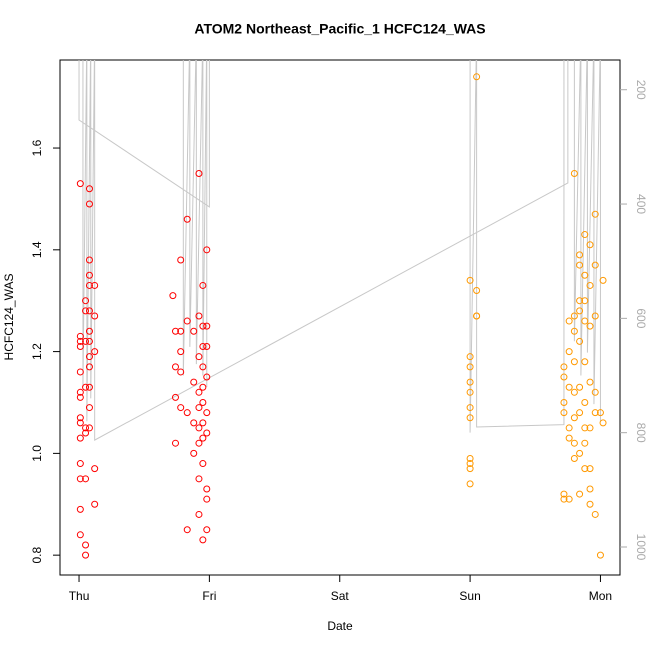  What do you see at coordinates (37, 554) in the screenshot?
I see `y-tick-label: 0.8` at bounding box center [37, 554].